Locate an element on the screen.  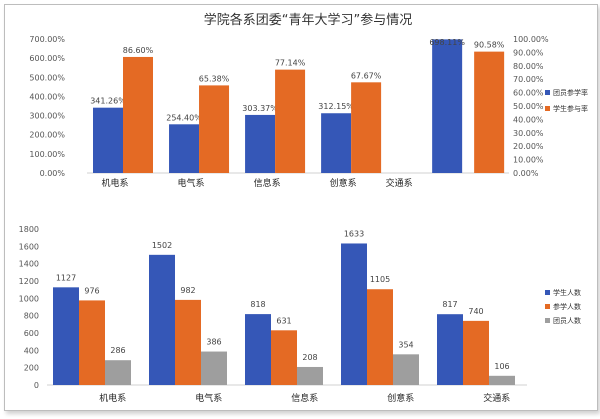
y-tick-label: 1000 is located at coordinates (29, 298).